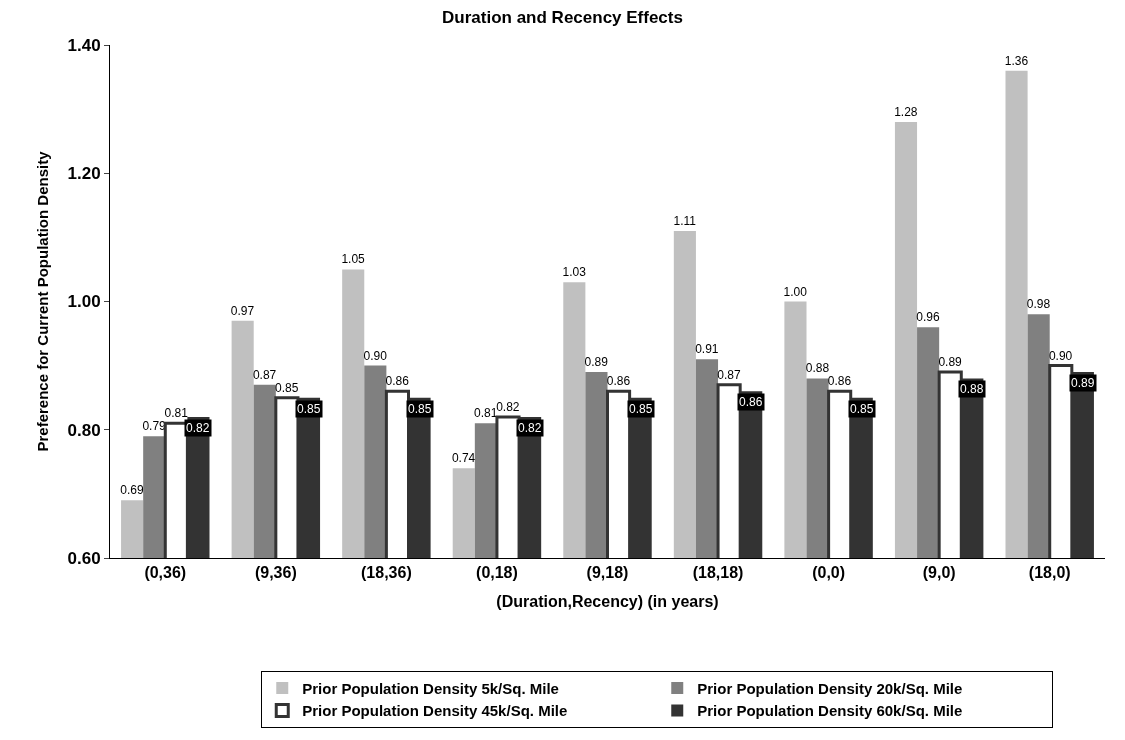 This screenshot has height=740, width=1125. What do you see at coordinates (607, 601) in the screenshot?
I see `x-axis-title: (Duration,Recency) (in years)` at bounding box center [607, 601].